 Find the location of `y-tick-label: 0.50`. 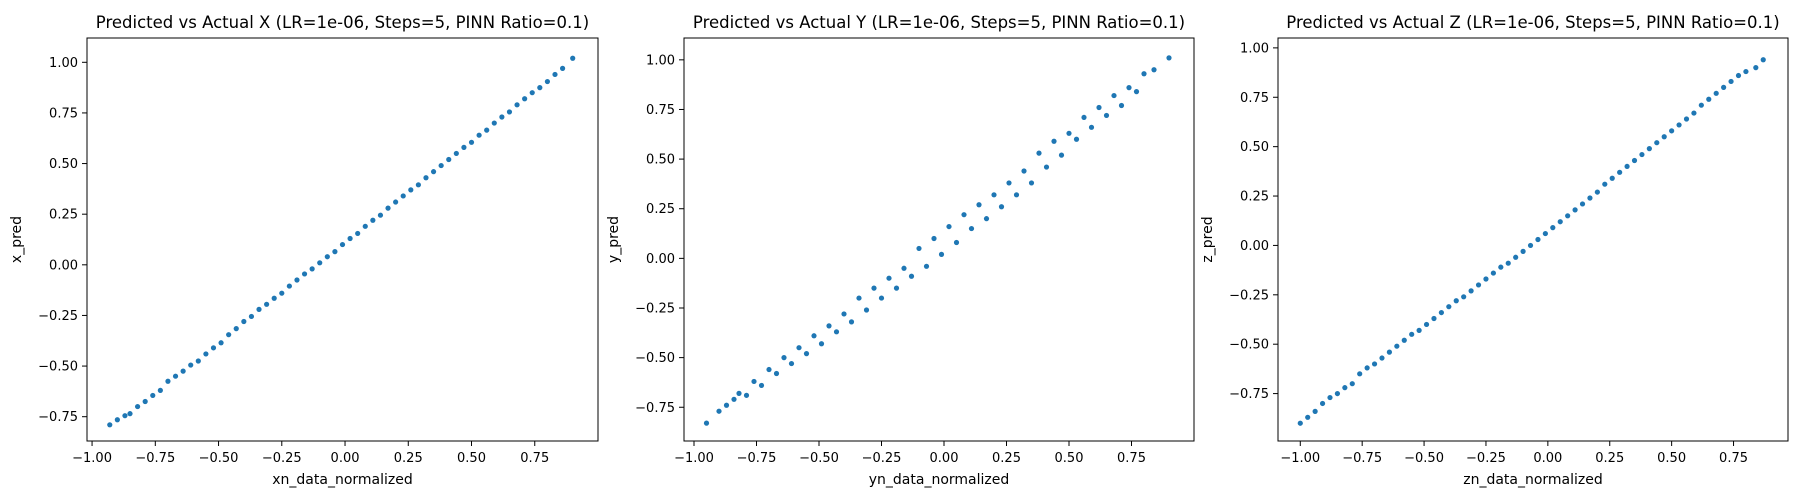

y-tick-label: 0.50 is located at coordinates (660, 160).